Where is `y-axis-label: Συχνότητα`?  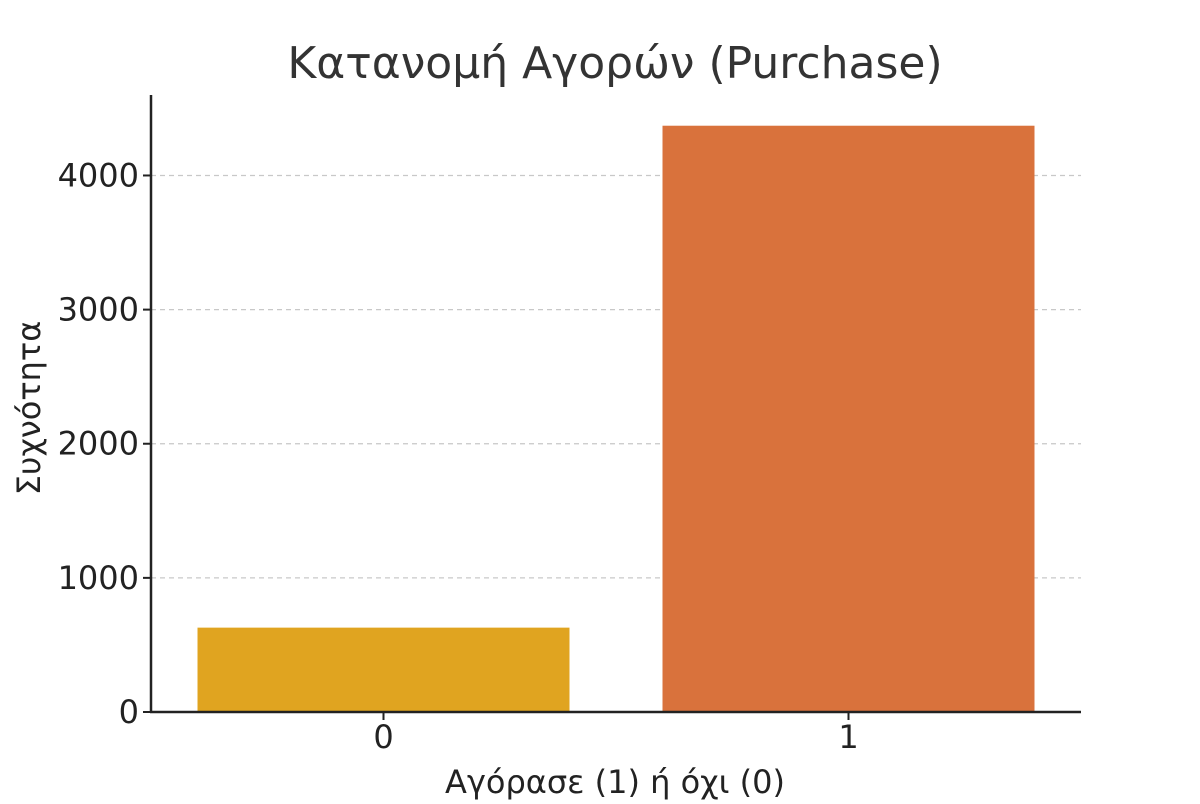 y-axis-label: Συχνότητα is located at coordinates (29, 408).